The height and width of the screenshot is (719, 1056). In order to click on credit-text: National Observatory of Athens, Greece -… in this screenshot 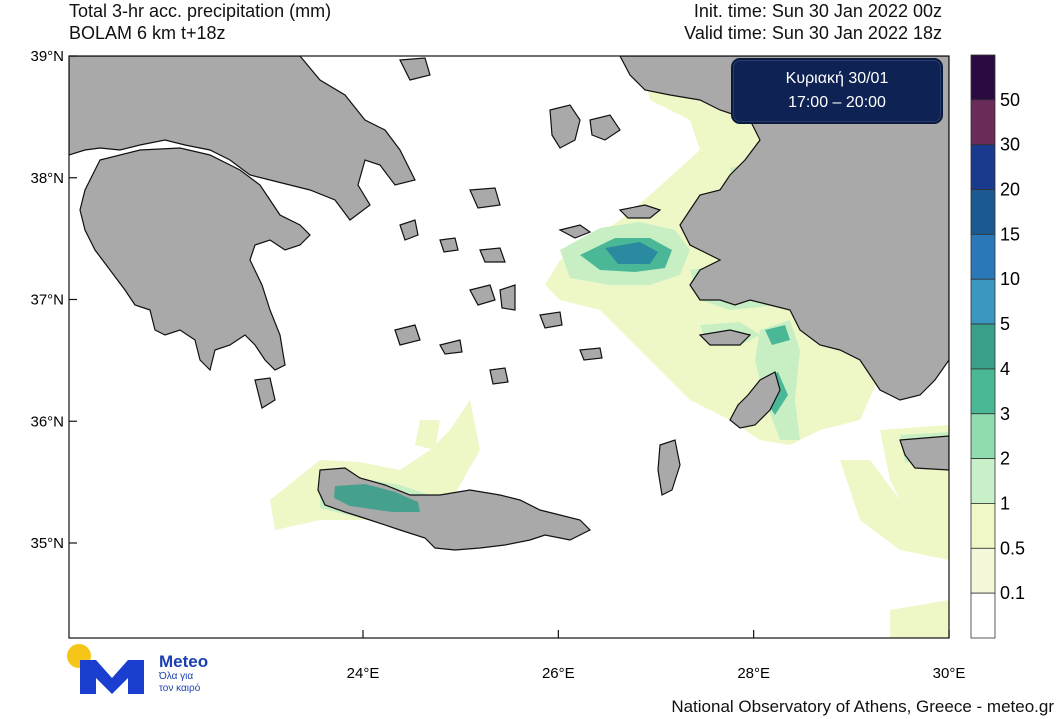, I will do `click(862, 706)`.